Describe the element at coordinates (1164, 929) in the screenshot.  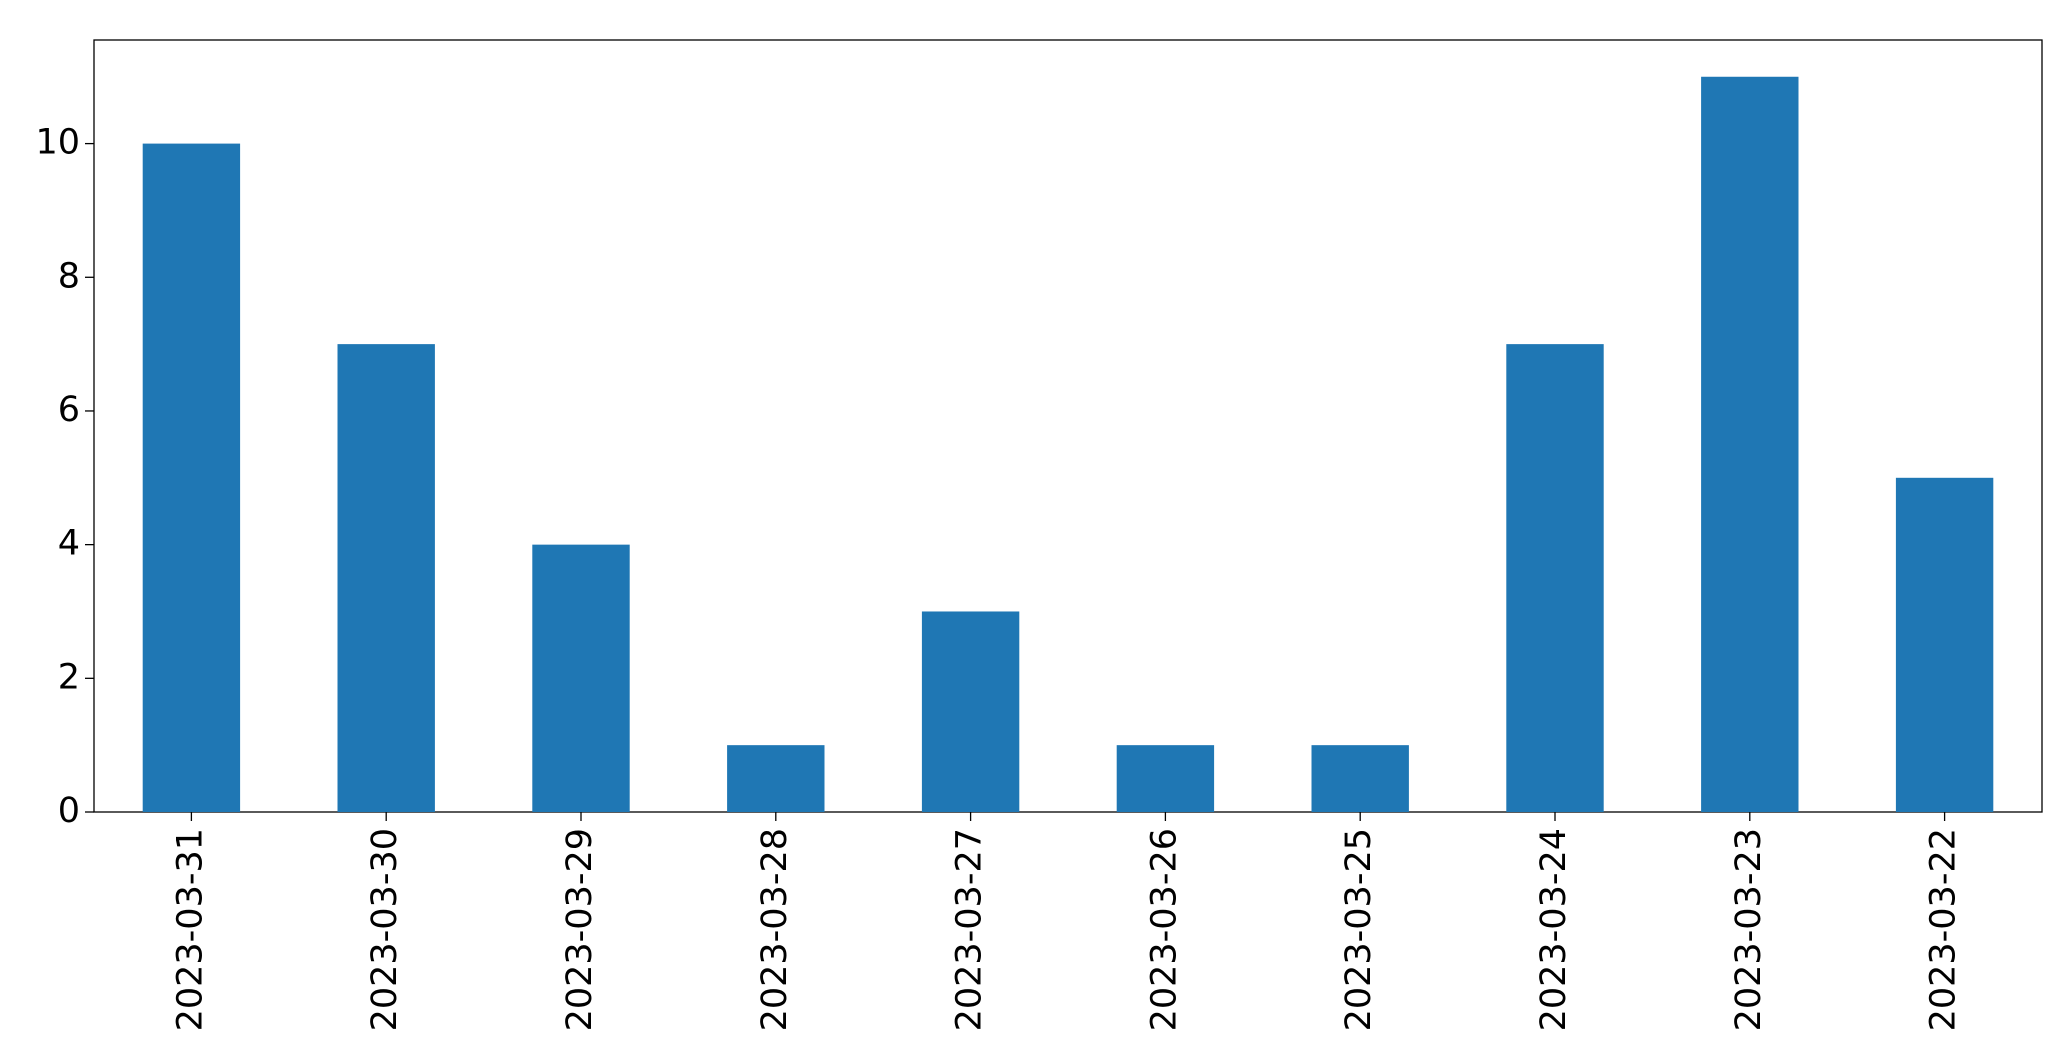
I see `x-tick-label: 2023-03-26` at that location.